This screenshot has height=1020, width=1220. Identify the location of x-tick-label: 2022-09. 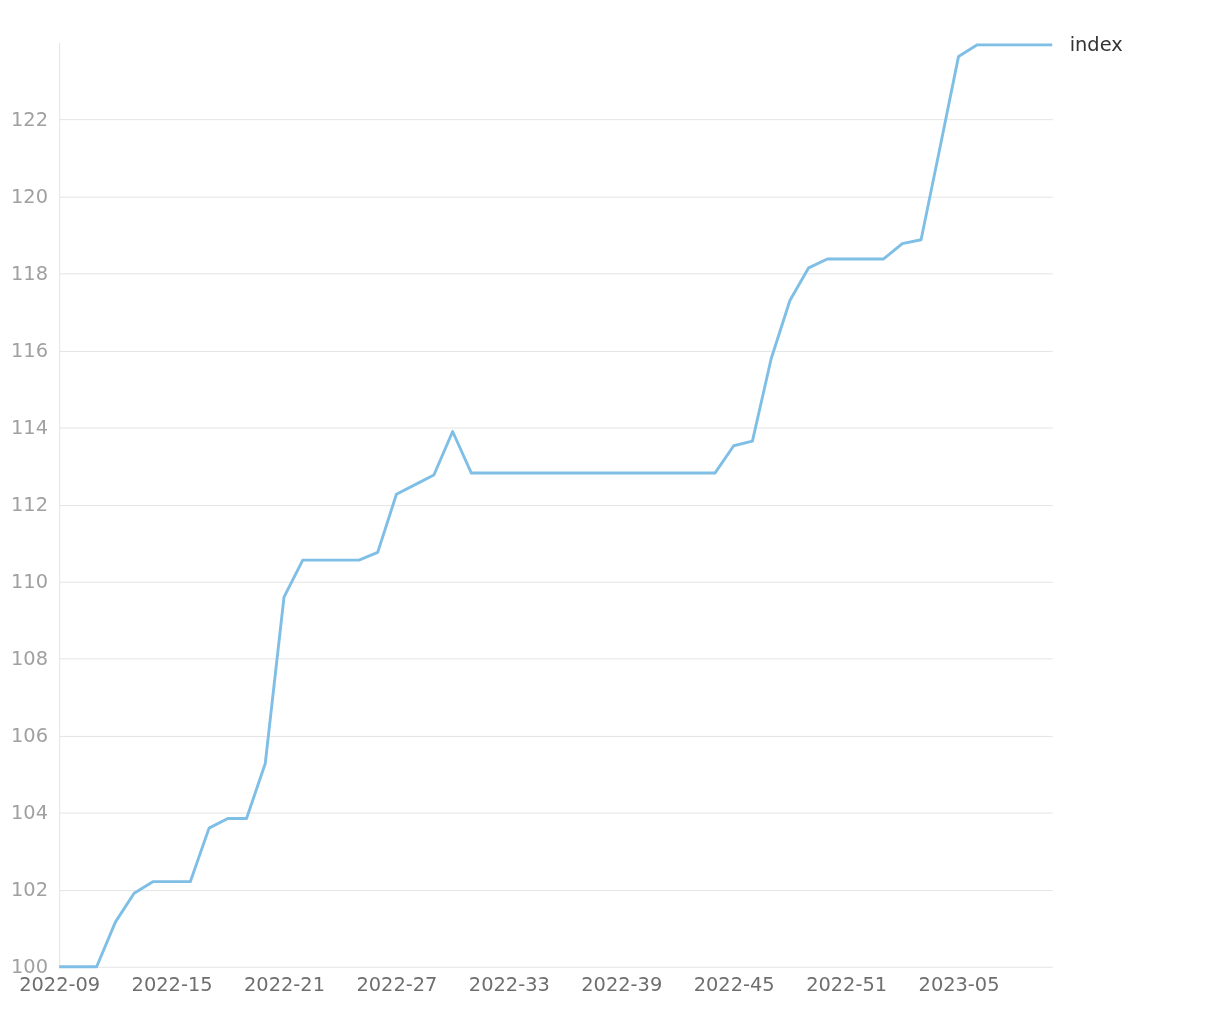
(60, 984).